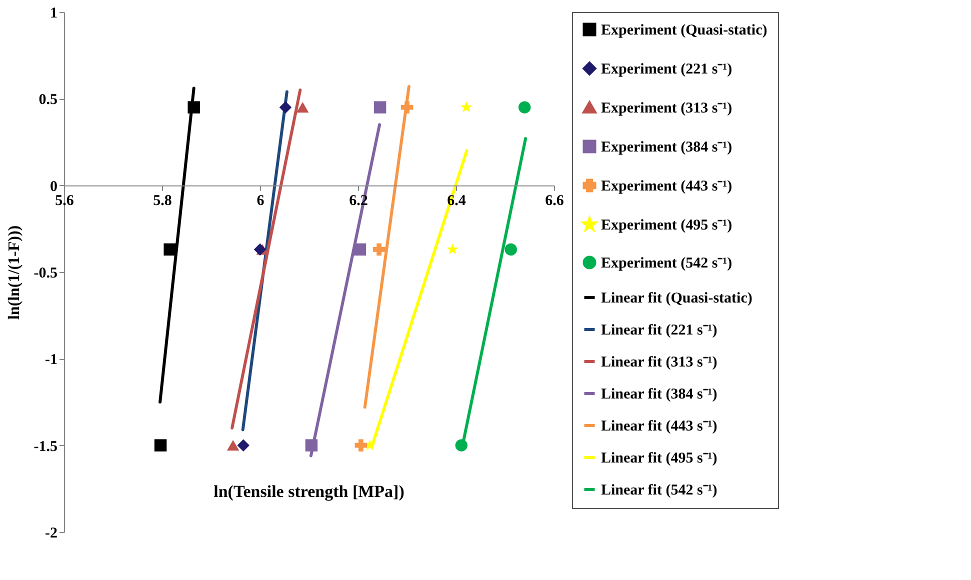 The image size is (971, 580). I want to click on legend-label: Experiment (Quasi-static), so click(684, 30).